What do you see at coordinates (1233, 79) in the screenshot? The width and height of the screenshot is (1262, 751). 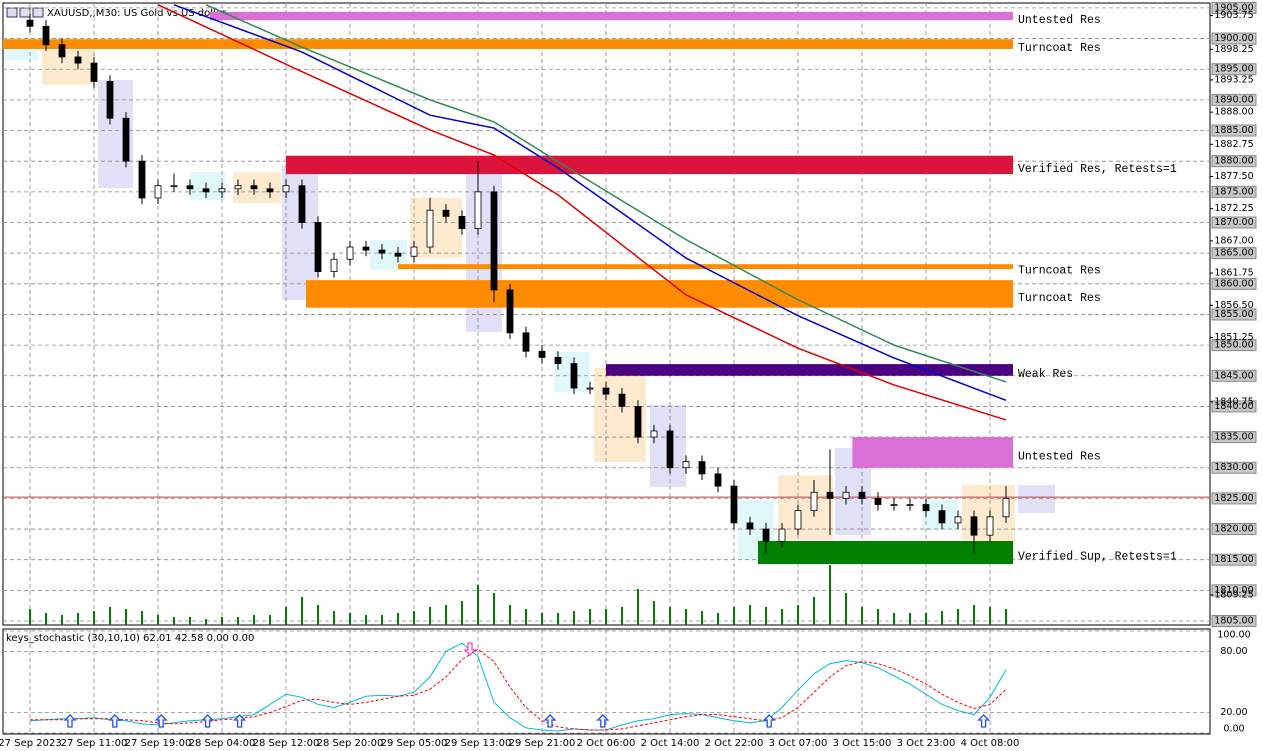 I see `y-tick-label: 1893.25` at bounding box center [1233, 79].